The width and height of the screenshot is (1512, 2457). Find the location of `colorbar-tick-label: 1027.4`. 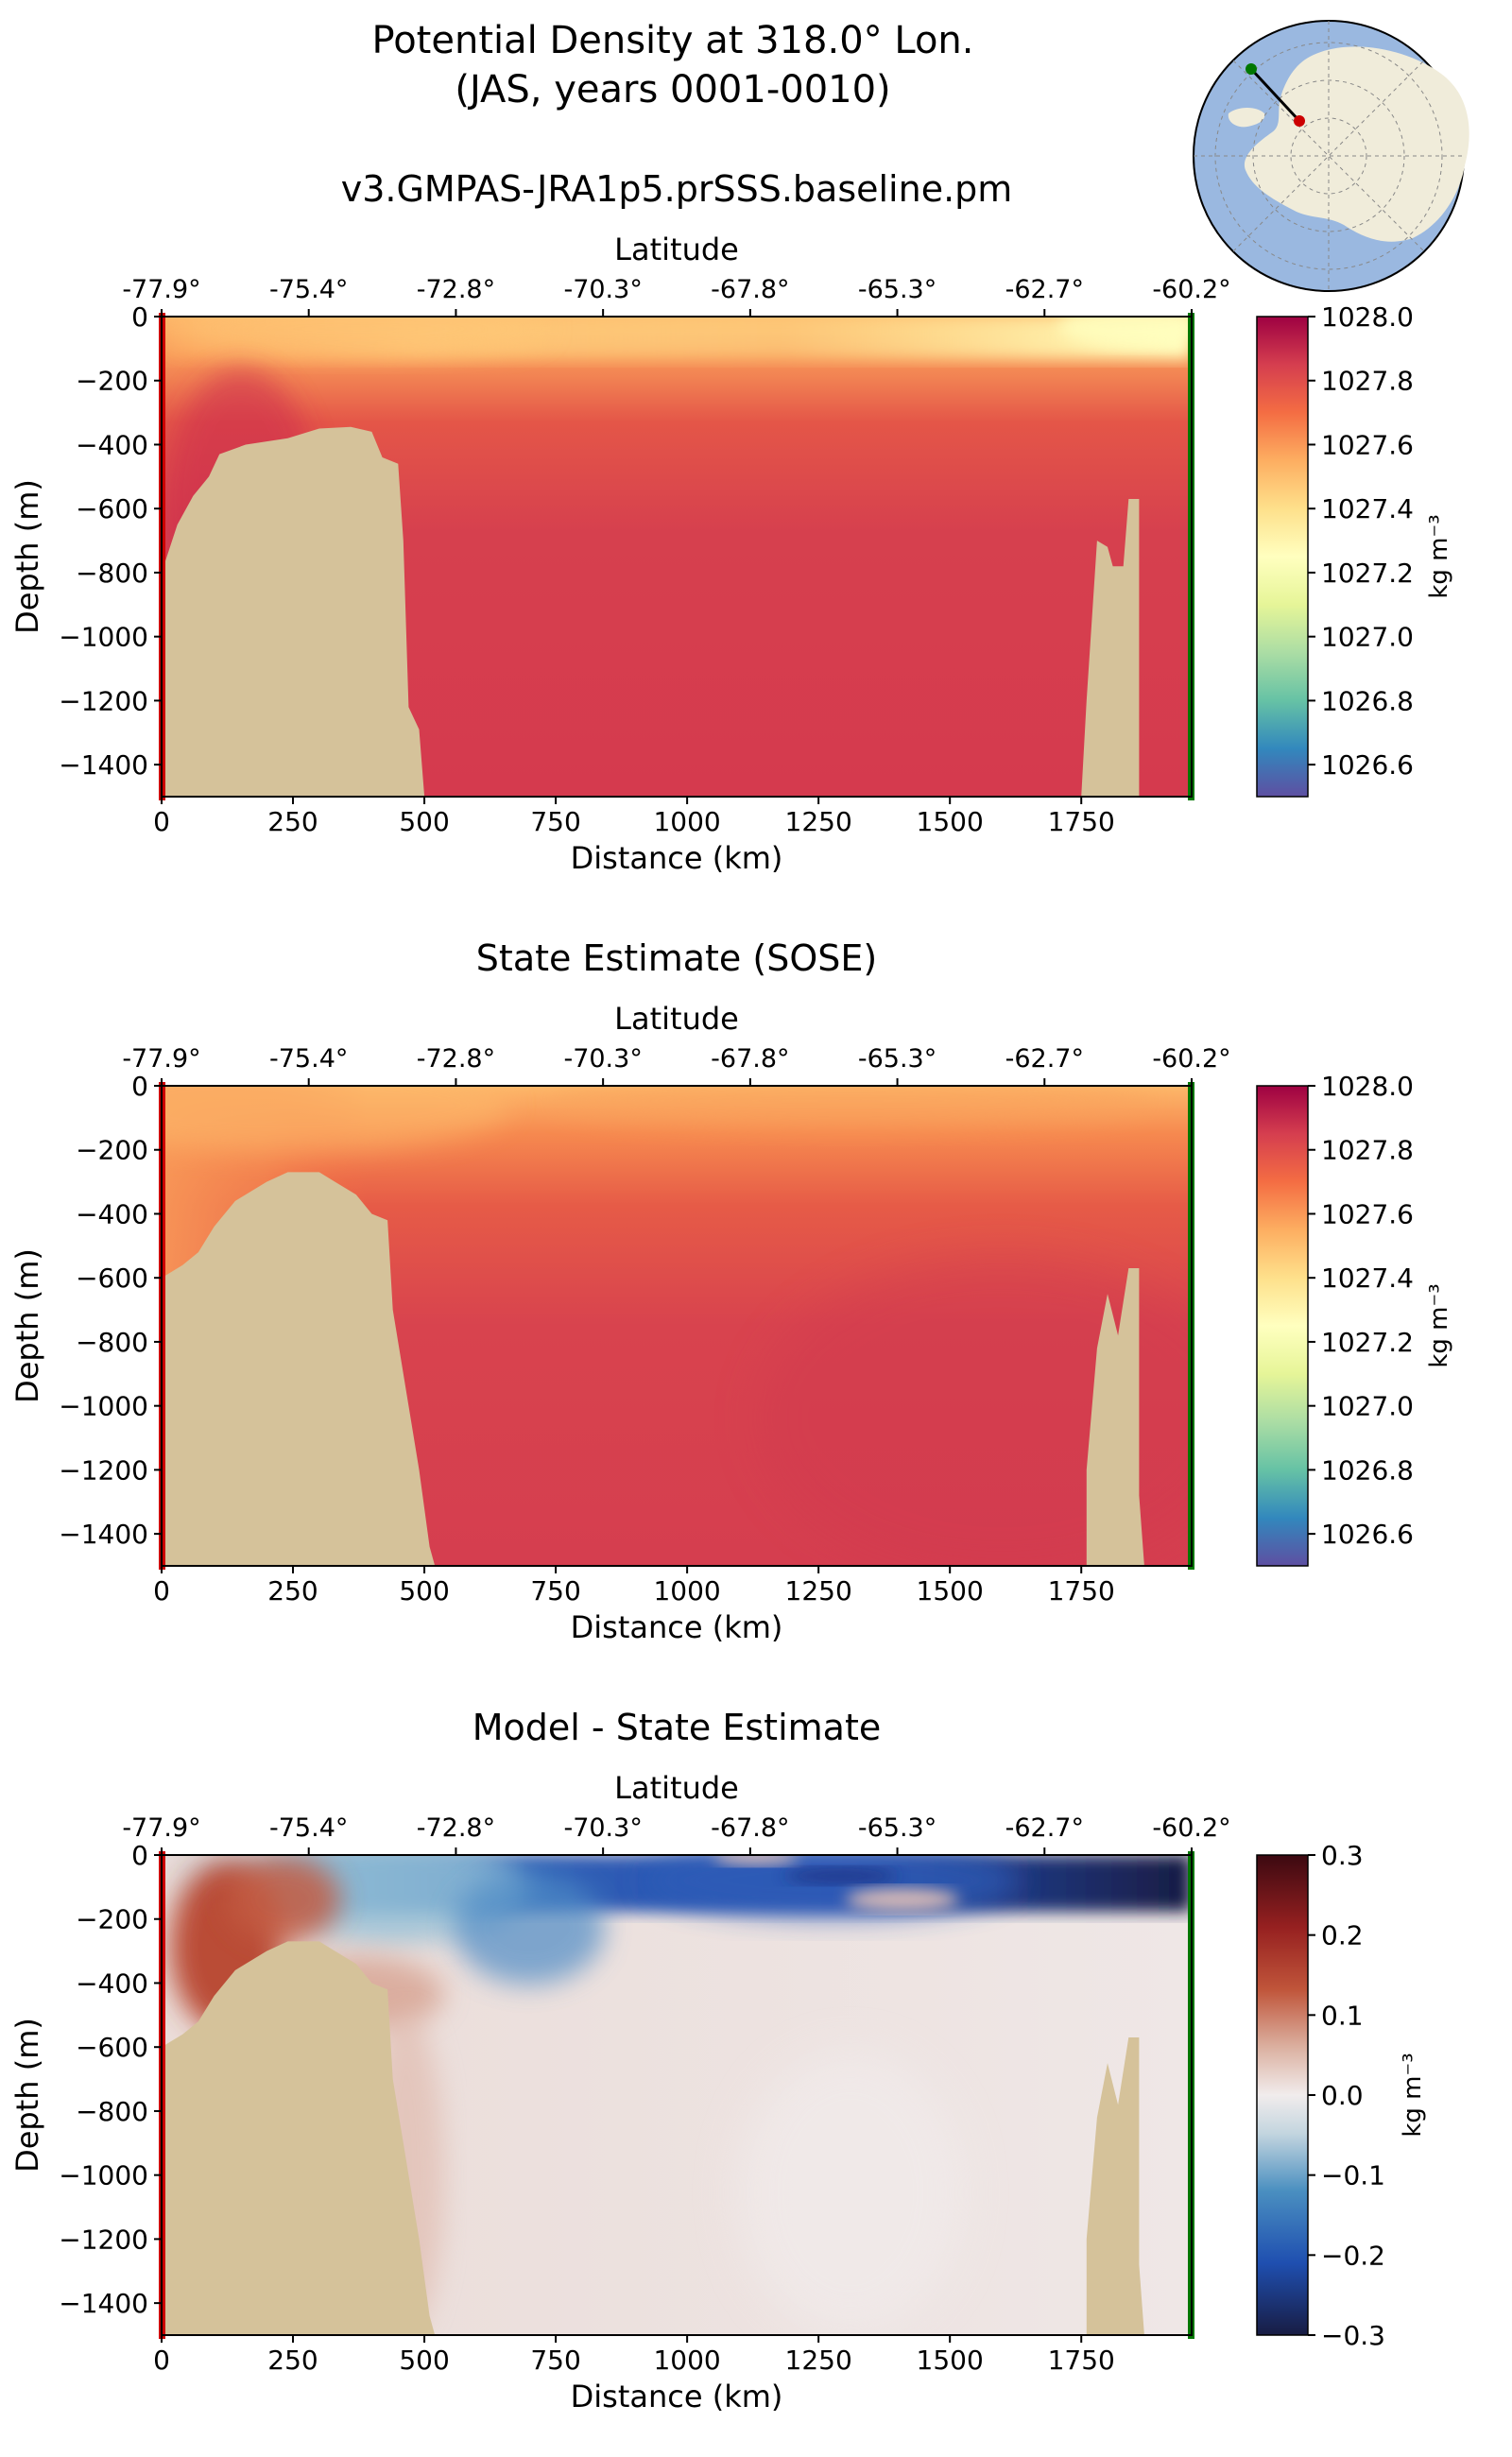

colorbar-tick-label: 1027.4 is located at coordinates (1367, 1278).